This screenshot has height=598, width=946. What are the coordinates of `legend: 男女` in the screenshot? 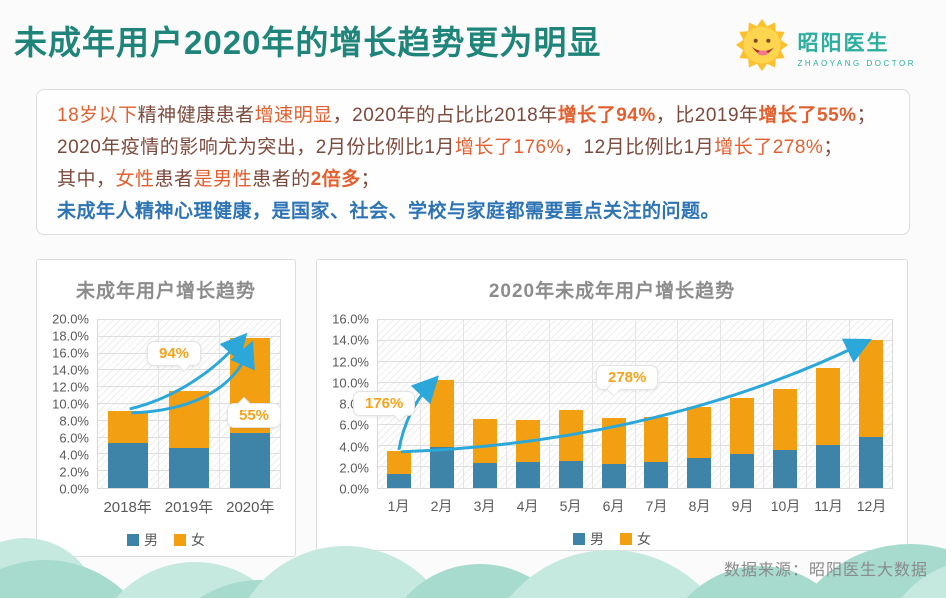 It's located at (166, 540).